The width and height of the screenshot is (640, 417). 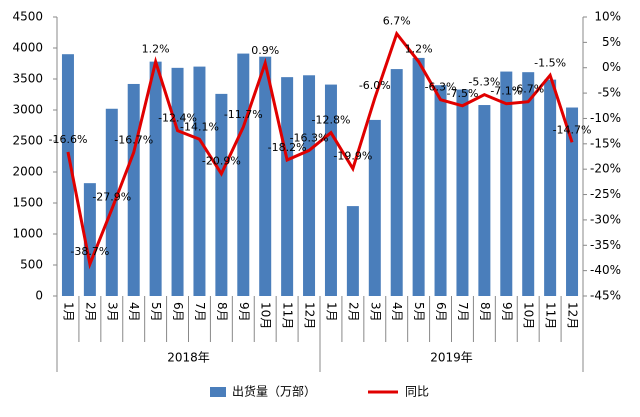 I want to click on x-group-label: 2019年, so click(x=451, y=358).